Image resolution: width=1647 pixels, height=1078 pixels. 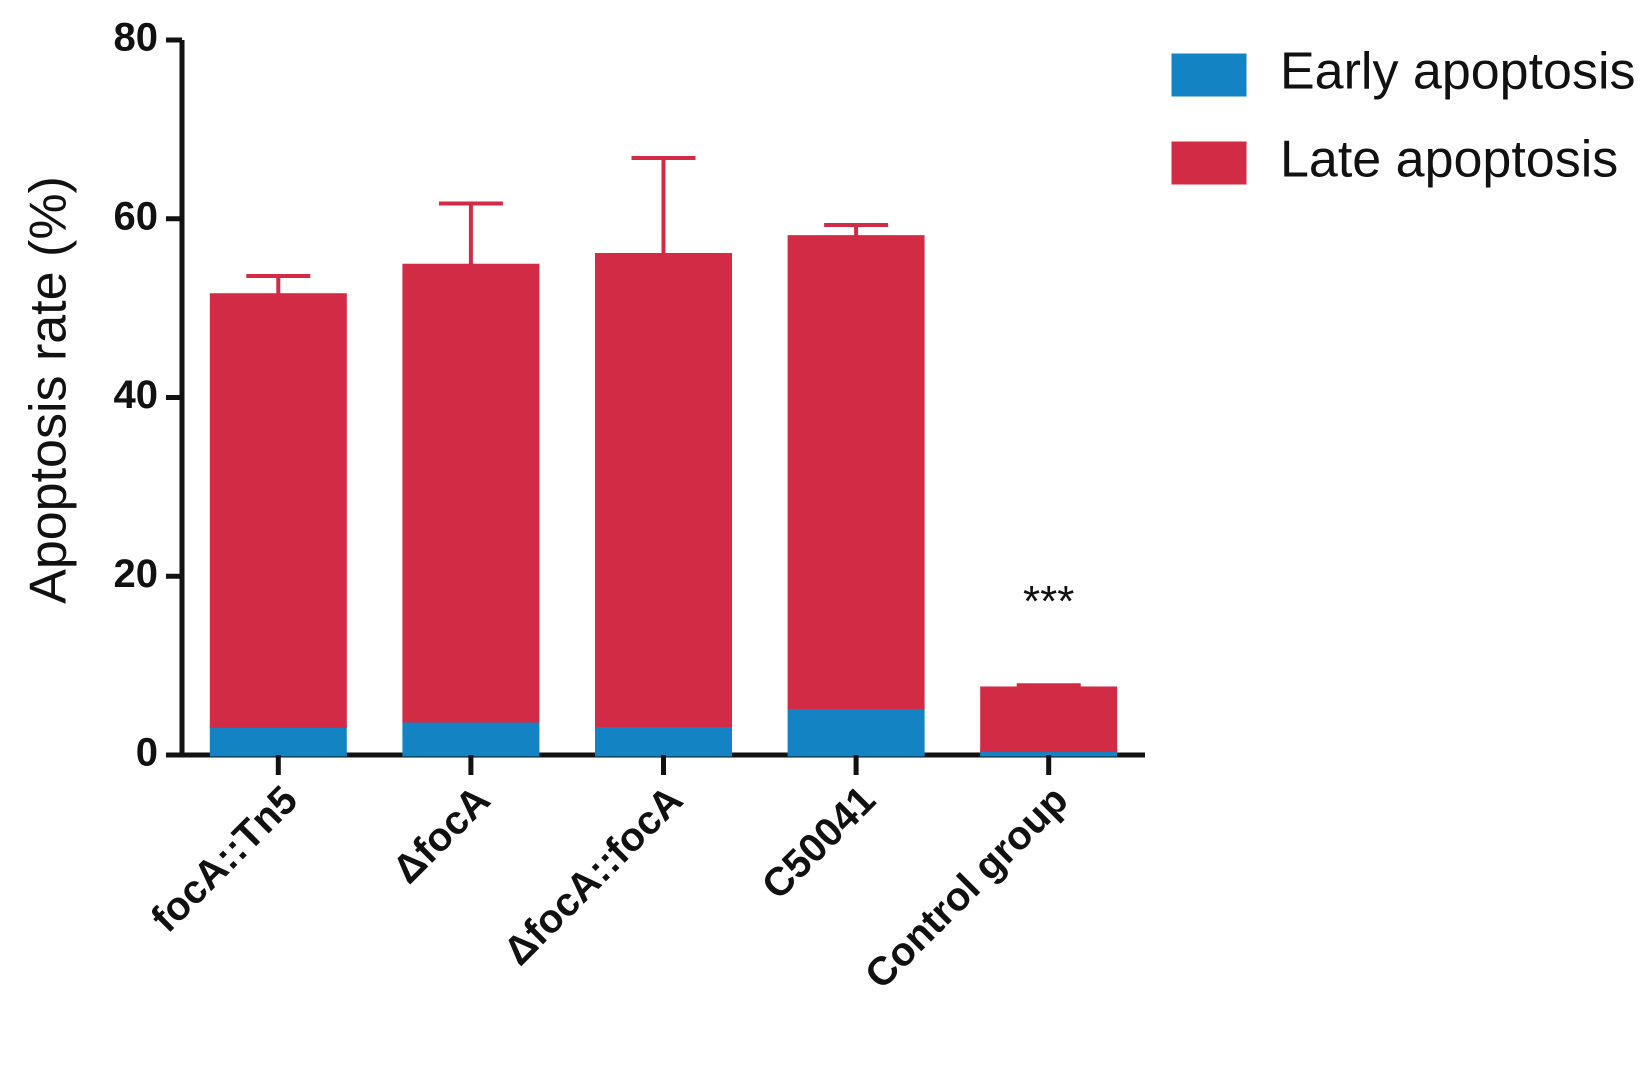 I want to click on y-tick-label: 40, so click(x=136, y=395).